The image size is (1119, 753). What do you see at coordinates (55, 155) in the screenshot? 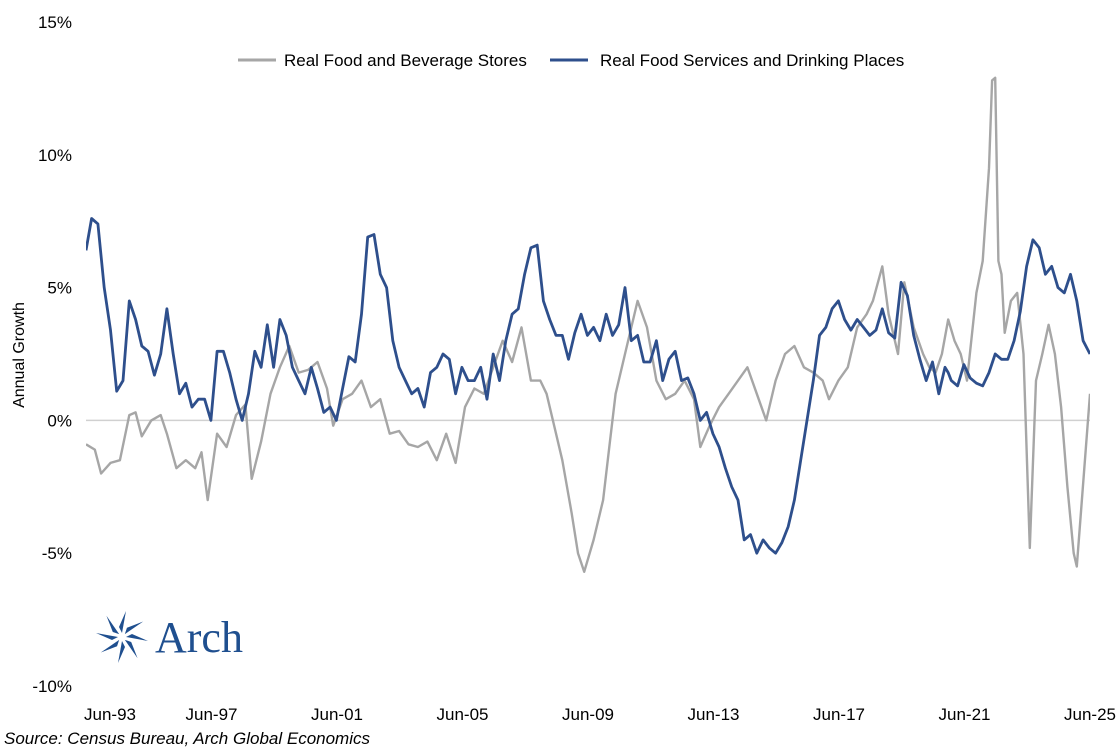
I see `y-tick-label: 10%` at bounding box center [55, 155].